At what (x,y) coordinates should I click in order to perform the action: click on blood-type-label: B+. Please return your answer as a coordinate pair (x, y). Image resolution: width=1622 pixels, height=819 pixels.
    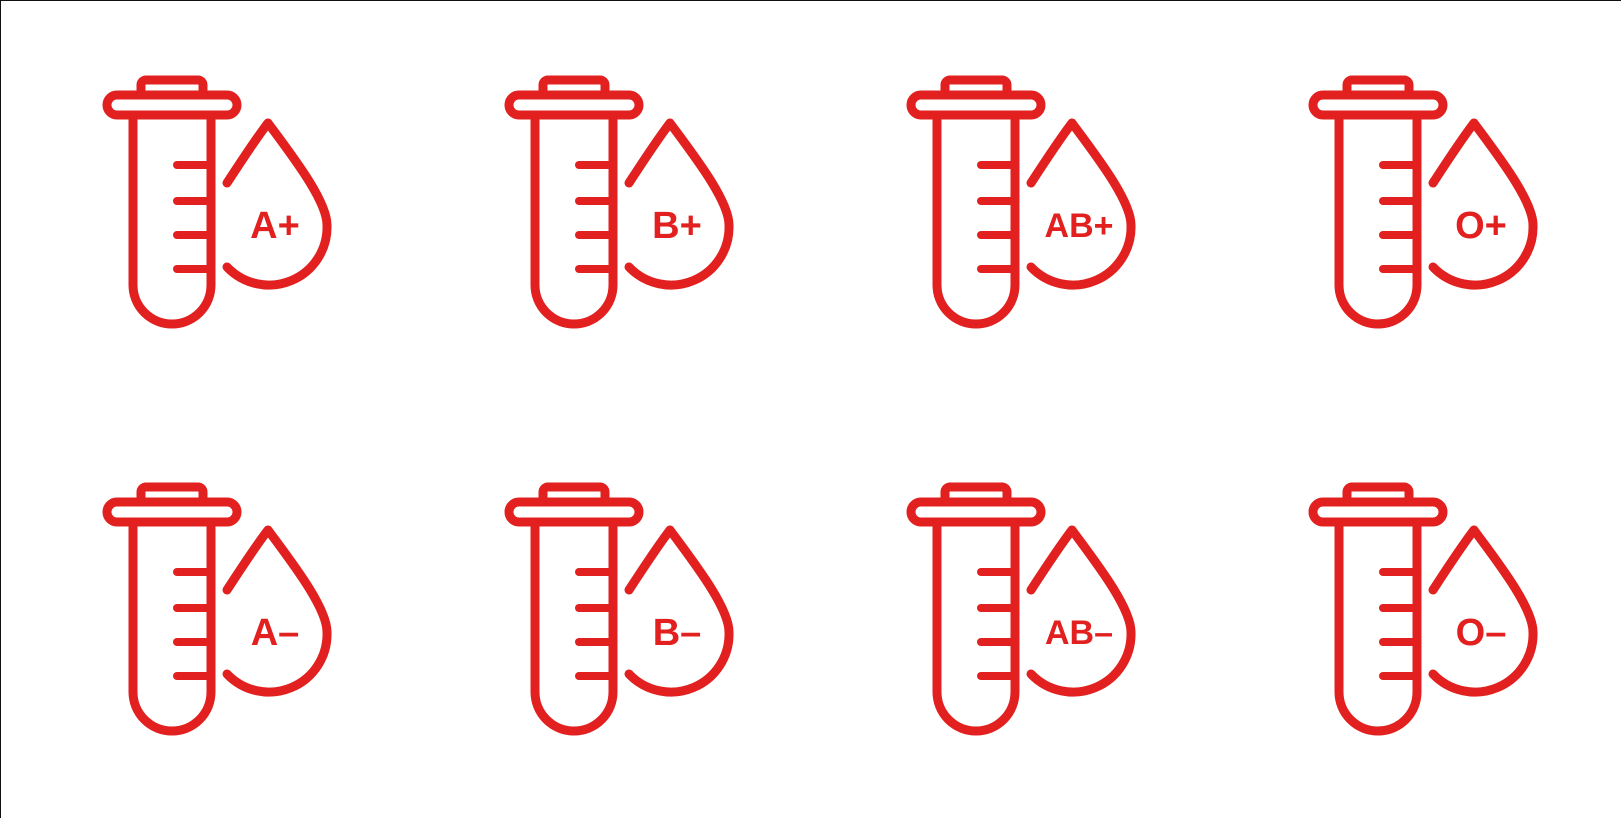
    Looking at the image, I should click on (677, 226).